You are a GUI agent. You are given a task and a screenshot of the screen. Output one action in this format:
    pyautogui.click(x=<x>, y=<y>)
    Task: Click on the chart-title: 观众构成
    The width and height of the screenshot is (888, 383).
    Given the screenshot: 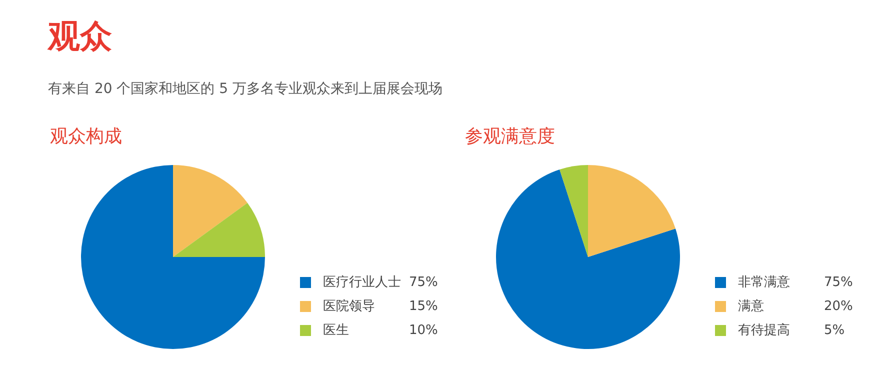 What is the action you would take?
    pyautogui.click(x=86, y=136)
    